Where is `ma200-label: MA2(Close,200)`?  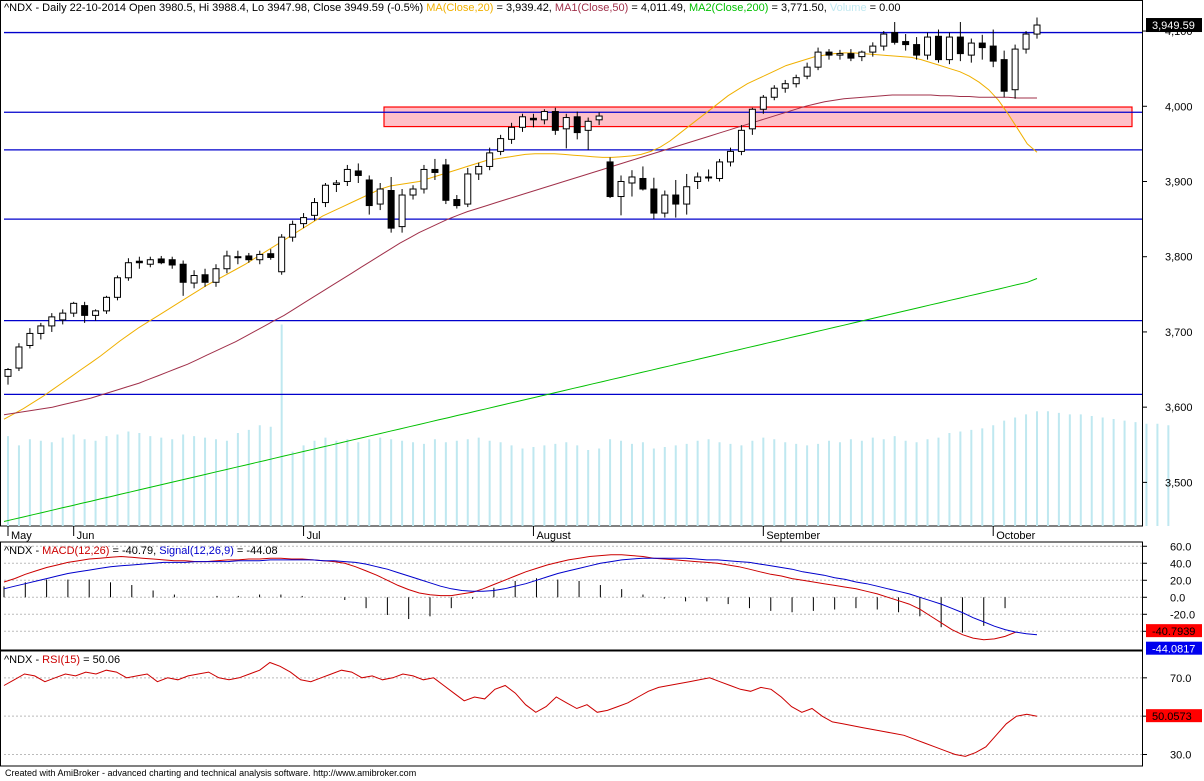 ma200-label: MA2(Close,200) is located at coordinates (728, 8).